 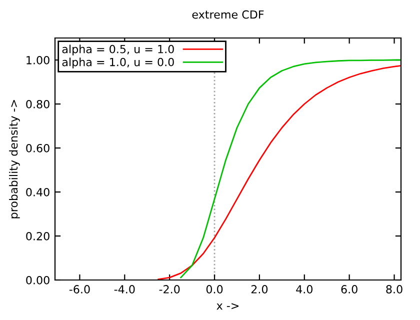 I want to click on y-tick-label: 0.80, so click(x=38, y=104).